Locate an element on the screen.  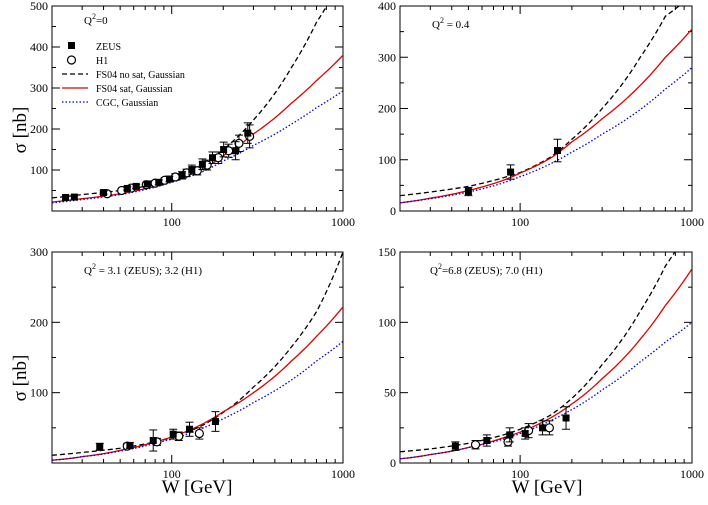
panel-annotation: Q2 = 0.4 is located at coordinates (451, 23).